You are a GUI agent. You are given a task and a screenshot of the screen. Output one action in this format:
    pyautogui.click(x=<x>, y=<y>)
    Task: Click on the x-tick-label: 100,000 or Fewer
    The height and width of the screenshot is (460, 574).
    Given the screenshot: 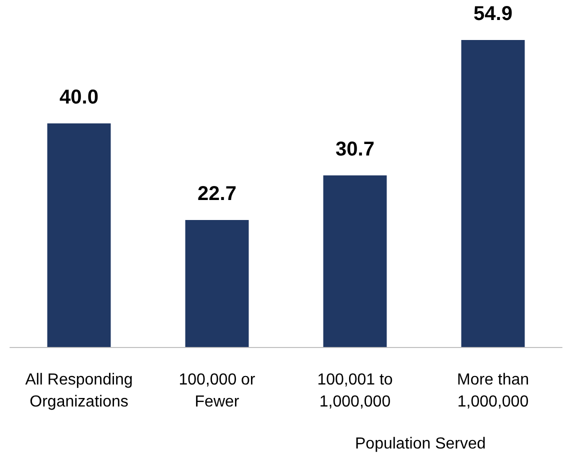 What is the action you would take?
    pyautogui.click(x=217, y=391)
    